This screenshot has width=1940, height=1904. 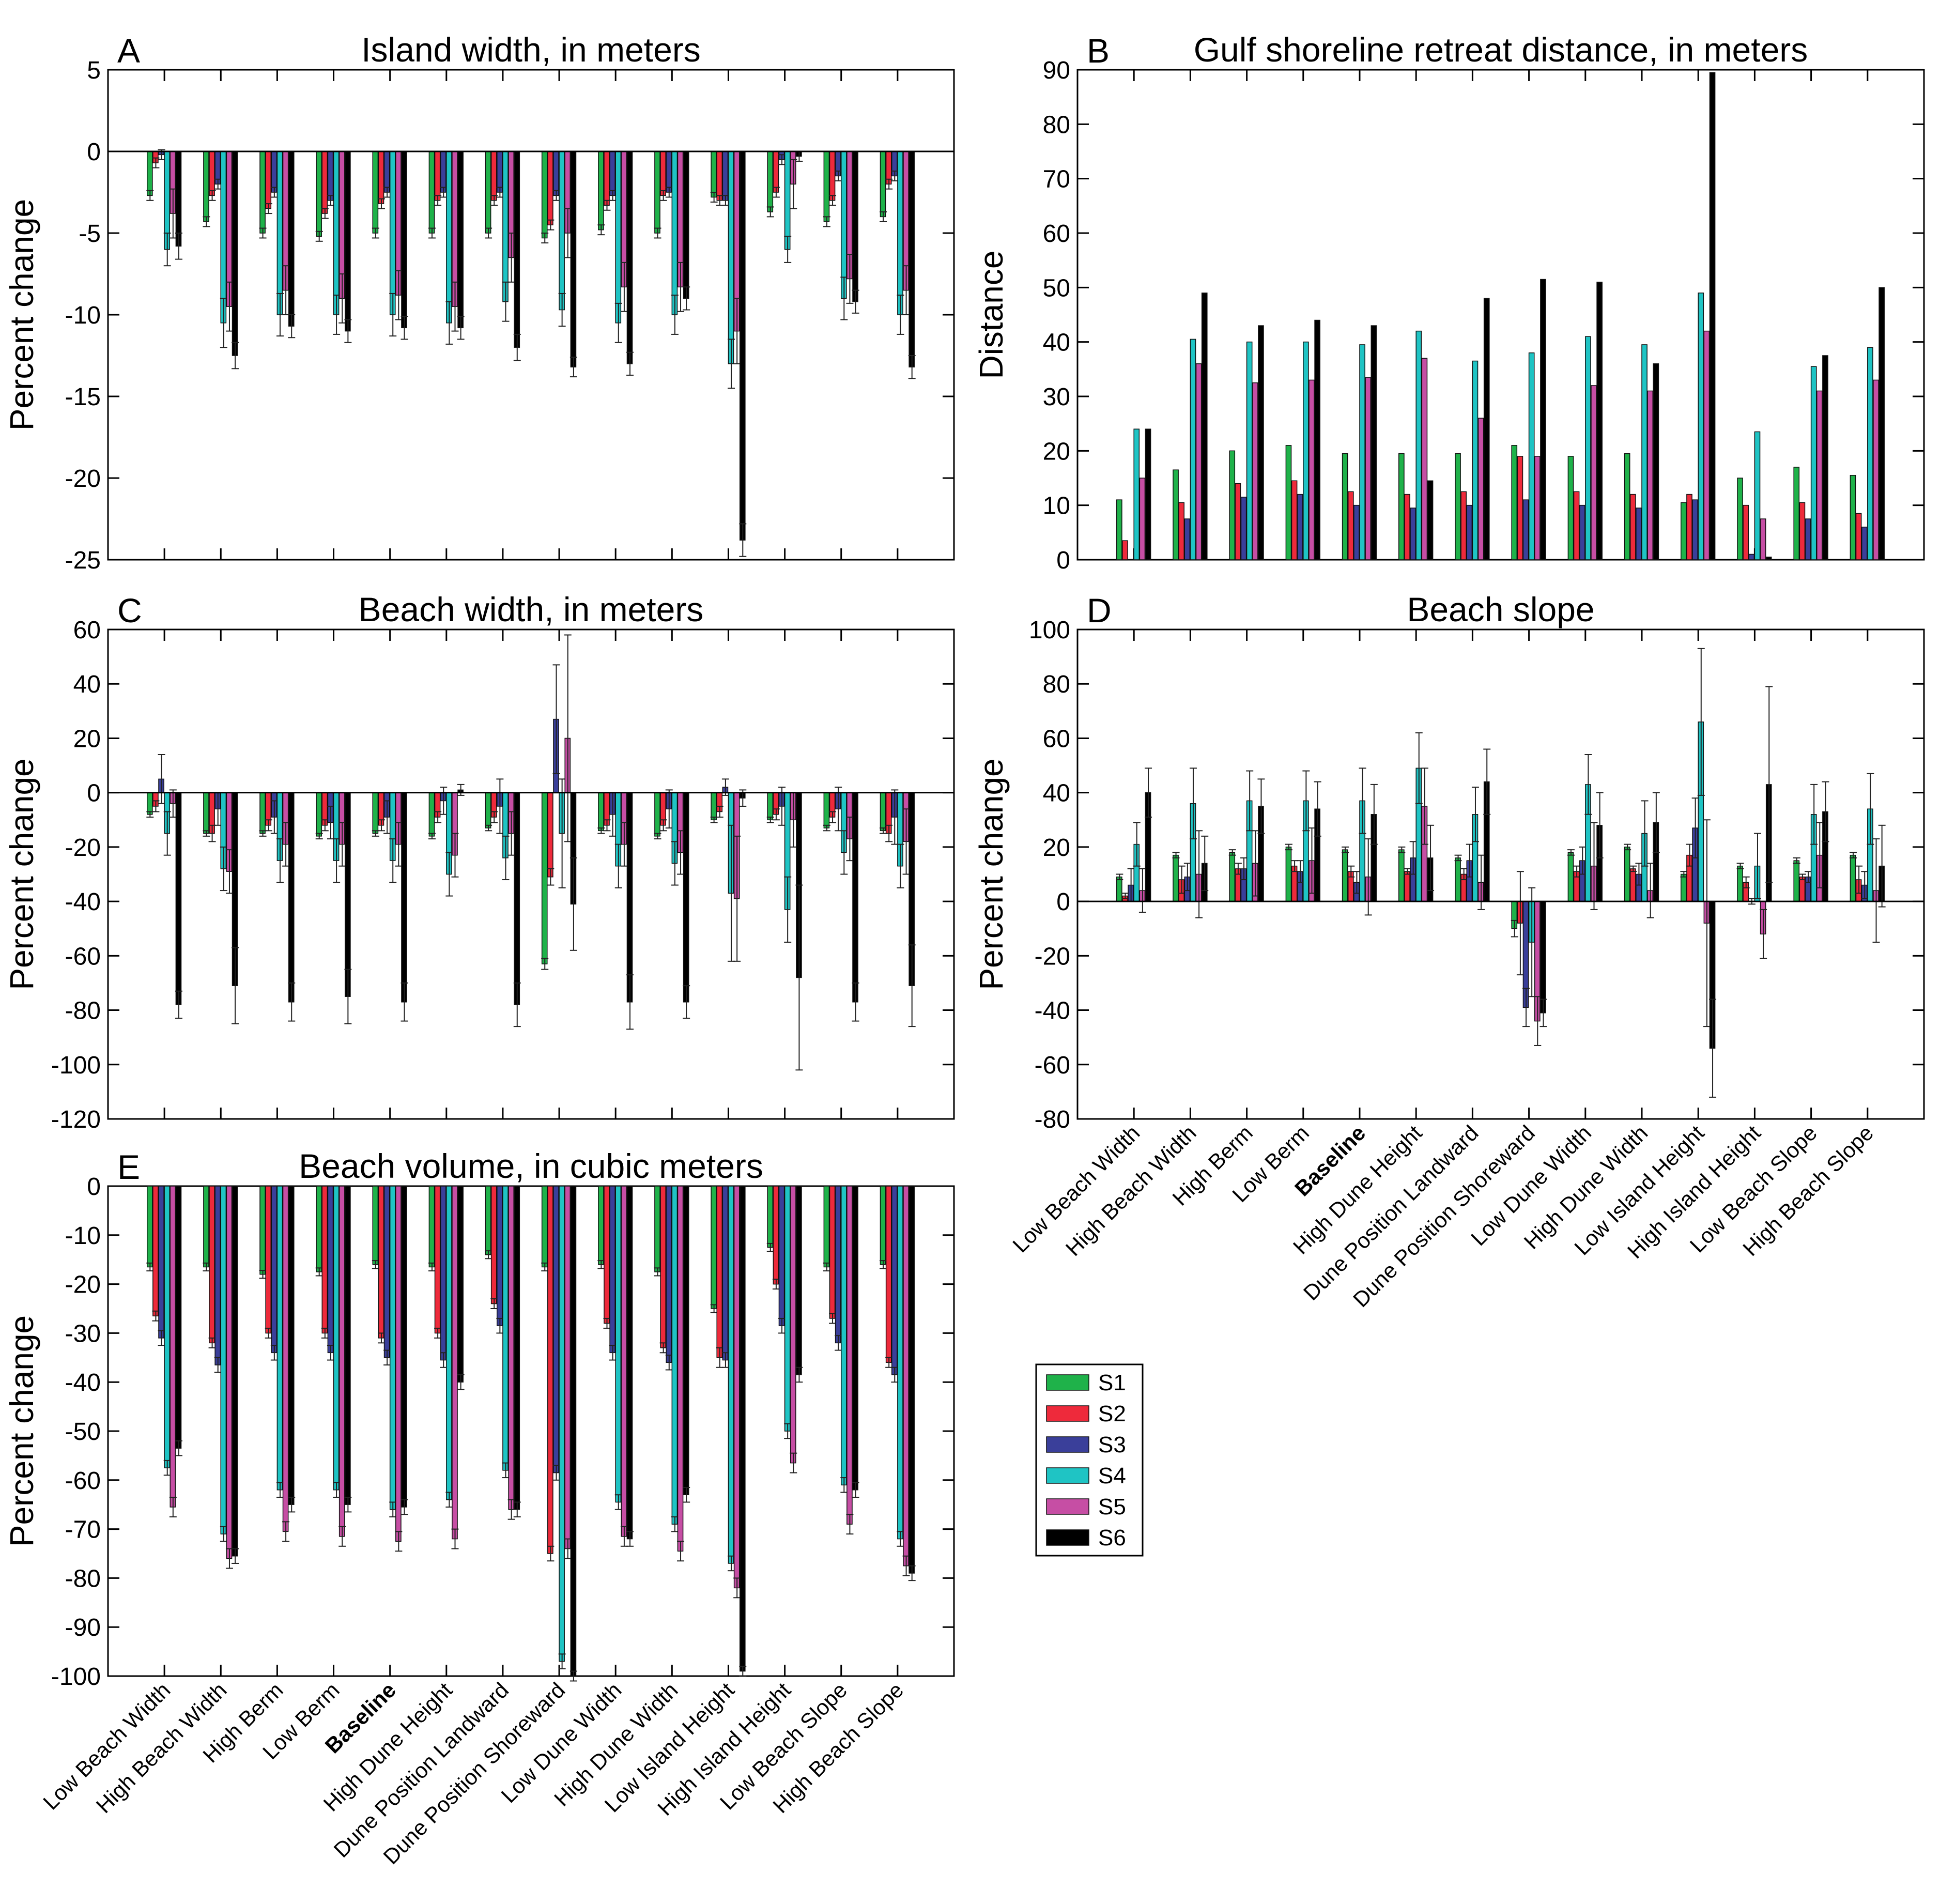 I want to click on plot-frame, so click(x=1500, y=874).